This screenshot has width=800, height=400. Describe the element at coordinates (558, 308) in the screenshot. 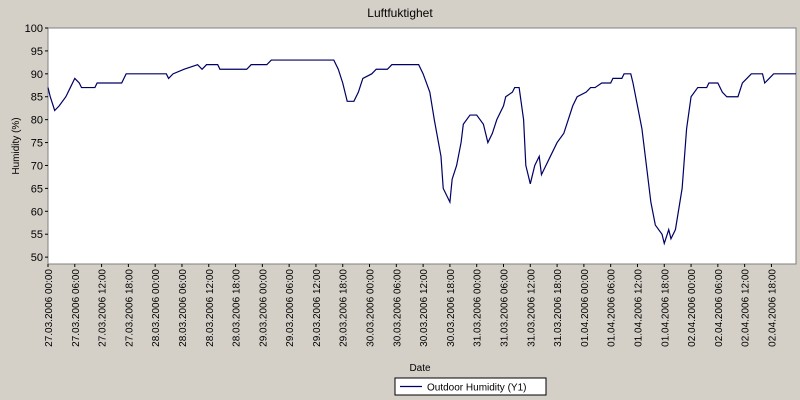

I see `x-tick-label: 31.03.2006 18:00` at that location.